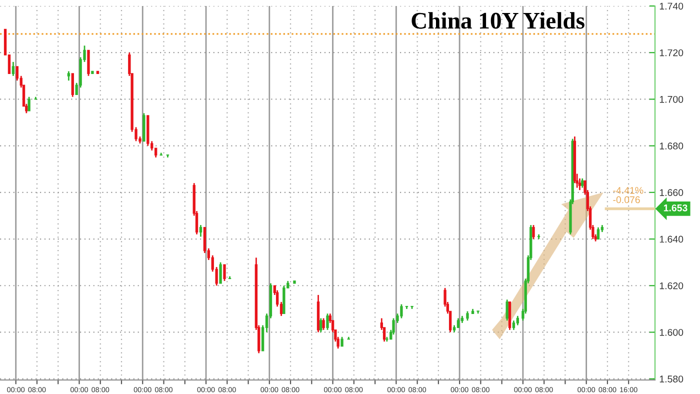 The height and width of the screenshot is (394, 700). Describe the element at coordinates (672, 192) in the screenshot. I see `y-tick-label: 1.660` at that location.